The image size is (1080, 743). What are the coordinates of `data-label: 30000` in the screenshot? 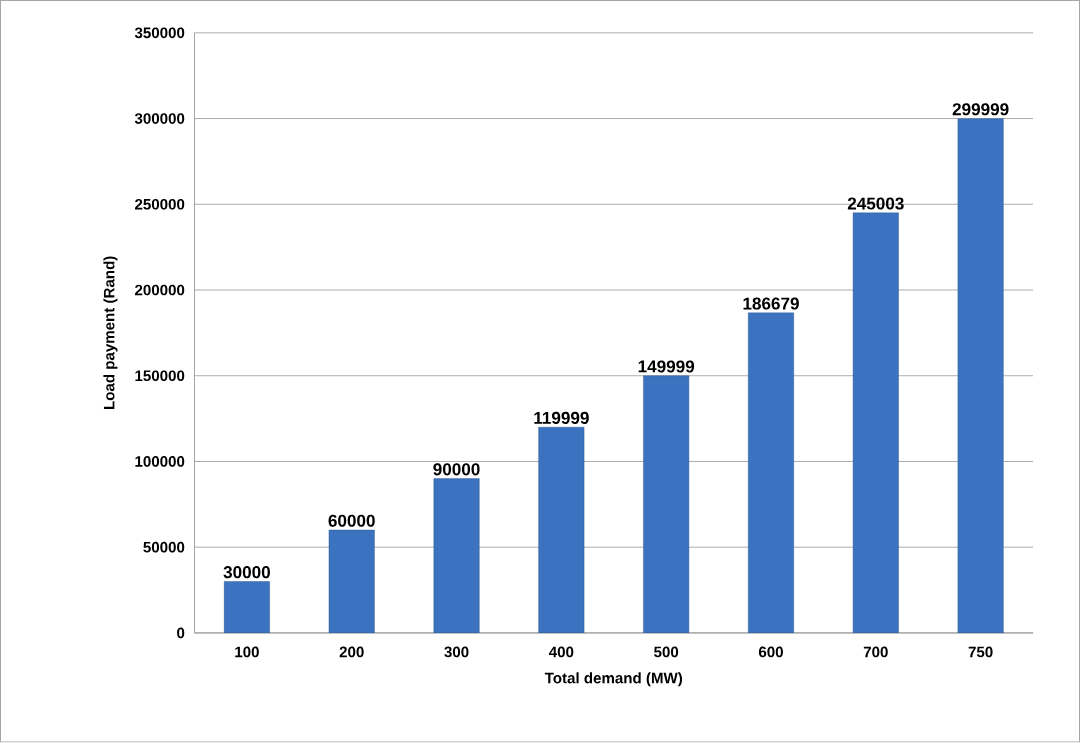 It's located at (246, 572).